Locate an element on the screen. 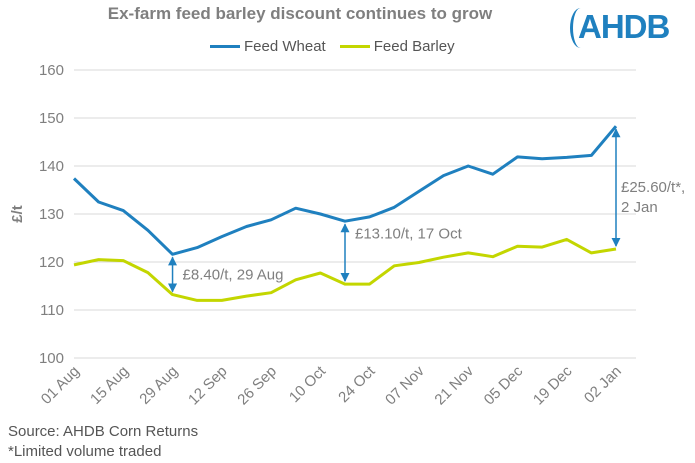 The height and width of the screenshot is (463, 695). legend-label-feed-barley: Feed Barley is located at coordinates (414, 46).